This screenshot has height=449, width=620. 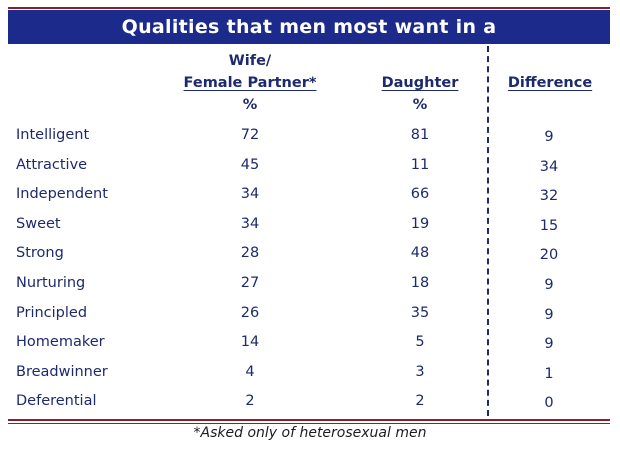 I want to click on cell-deferential-difference: 0, so click(x=549, y=403).